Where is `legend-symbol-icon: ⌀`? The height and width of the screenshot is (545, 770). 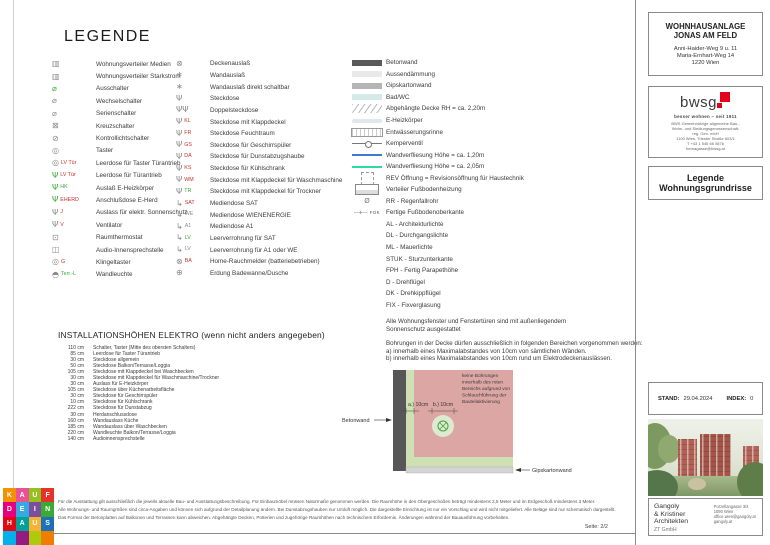
legend-symbol-icon: ⌀ is located at coordinates (54, 88).